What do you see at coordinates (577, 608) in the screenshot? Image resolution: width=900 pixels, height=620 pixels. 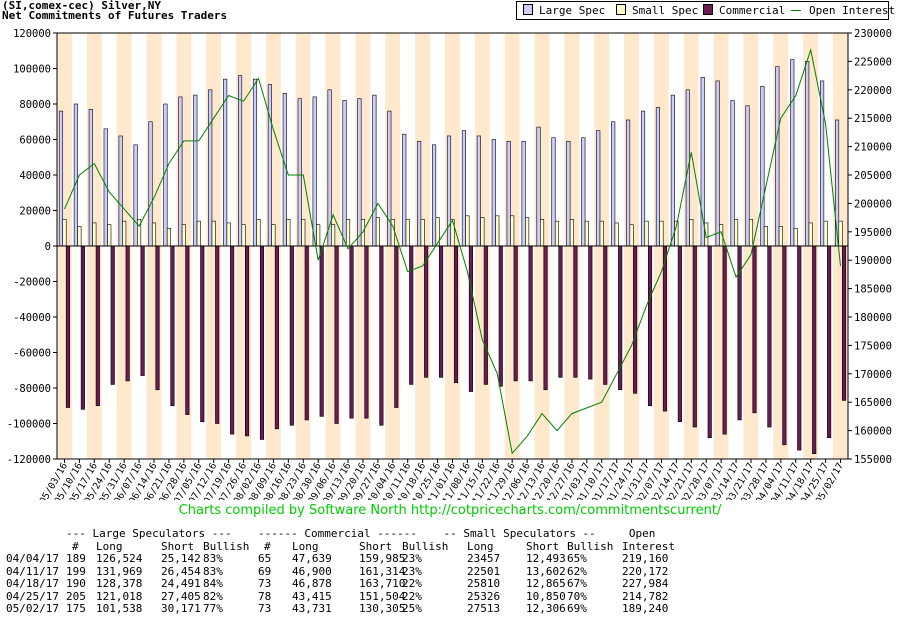 I see `cell-ss_bull: 69%` at bounding box center [577, 608].